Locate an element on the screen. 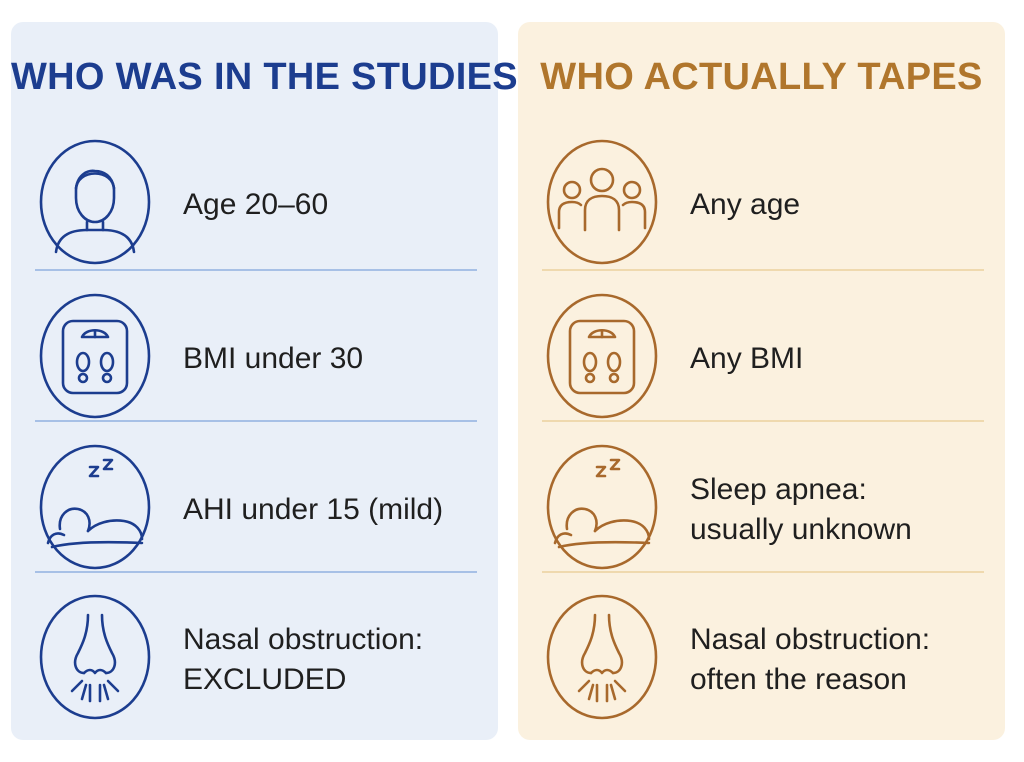  row-nasal: Nasal obstruction: often the reason is located at coordinates (761, 660).